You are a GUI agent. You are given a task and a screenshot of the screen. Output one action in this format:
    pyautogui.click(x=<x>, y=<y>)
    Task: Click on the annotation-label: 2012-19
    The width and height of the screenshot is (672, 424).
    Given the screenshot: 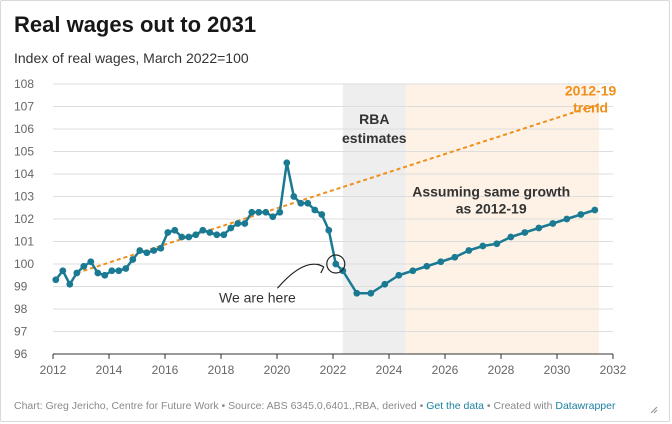 What is the action you would take?
    pyautogui.click(x=591, y=90)
    